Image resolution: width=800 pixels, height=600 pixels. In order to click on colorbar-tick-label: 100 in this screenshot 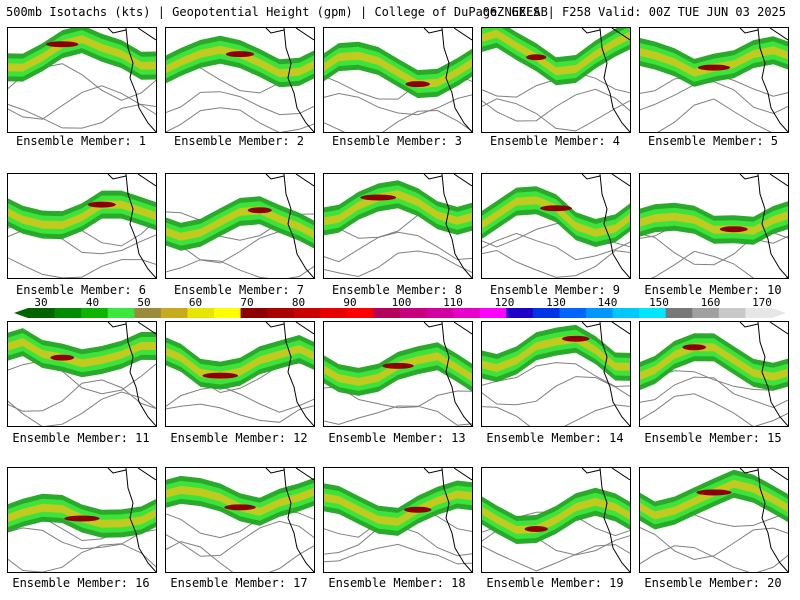, I will do `click(401, 302)`.